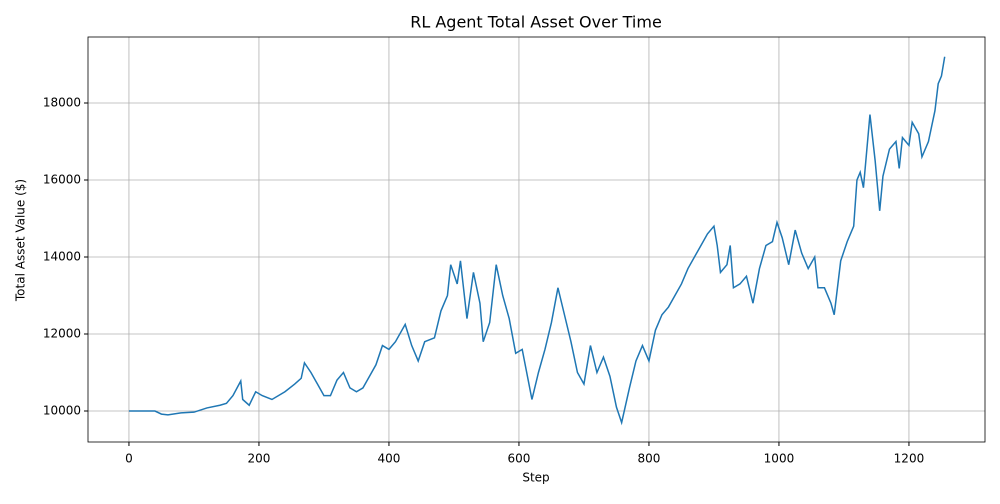 This screenshot has height=504, width=1000. I want to click on x-tick-label: 1200, so click(909, 459).